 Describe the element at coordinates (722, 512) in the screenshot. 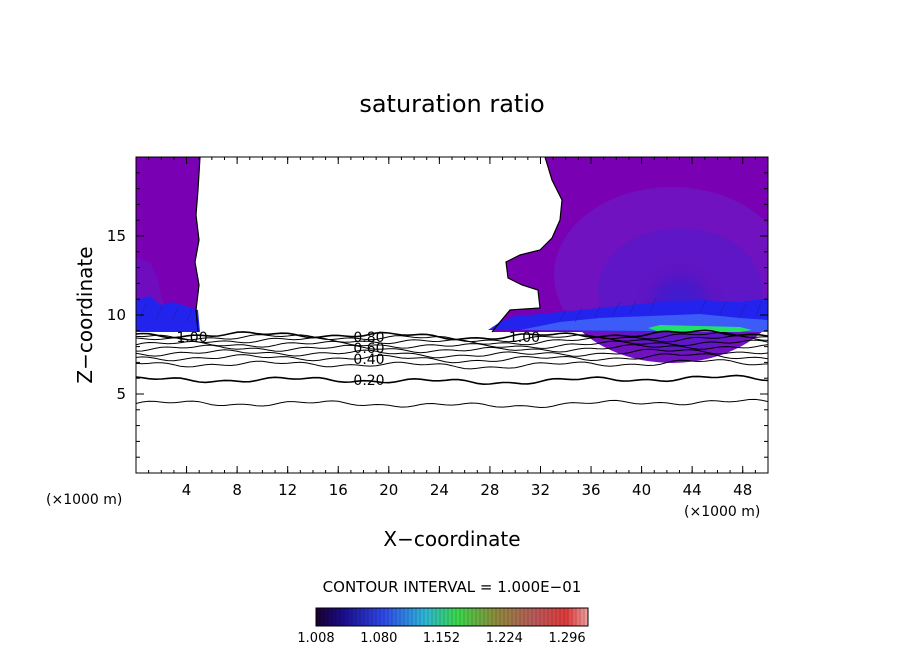

I see `x-axis-unit-label: (×1000 m)` at that location.